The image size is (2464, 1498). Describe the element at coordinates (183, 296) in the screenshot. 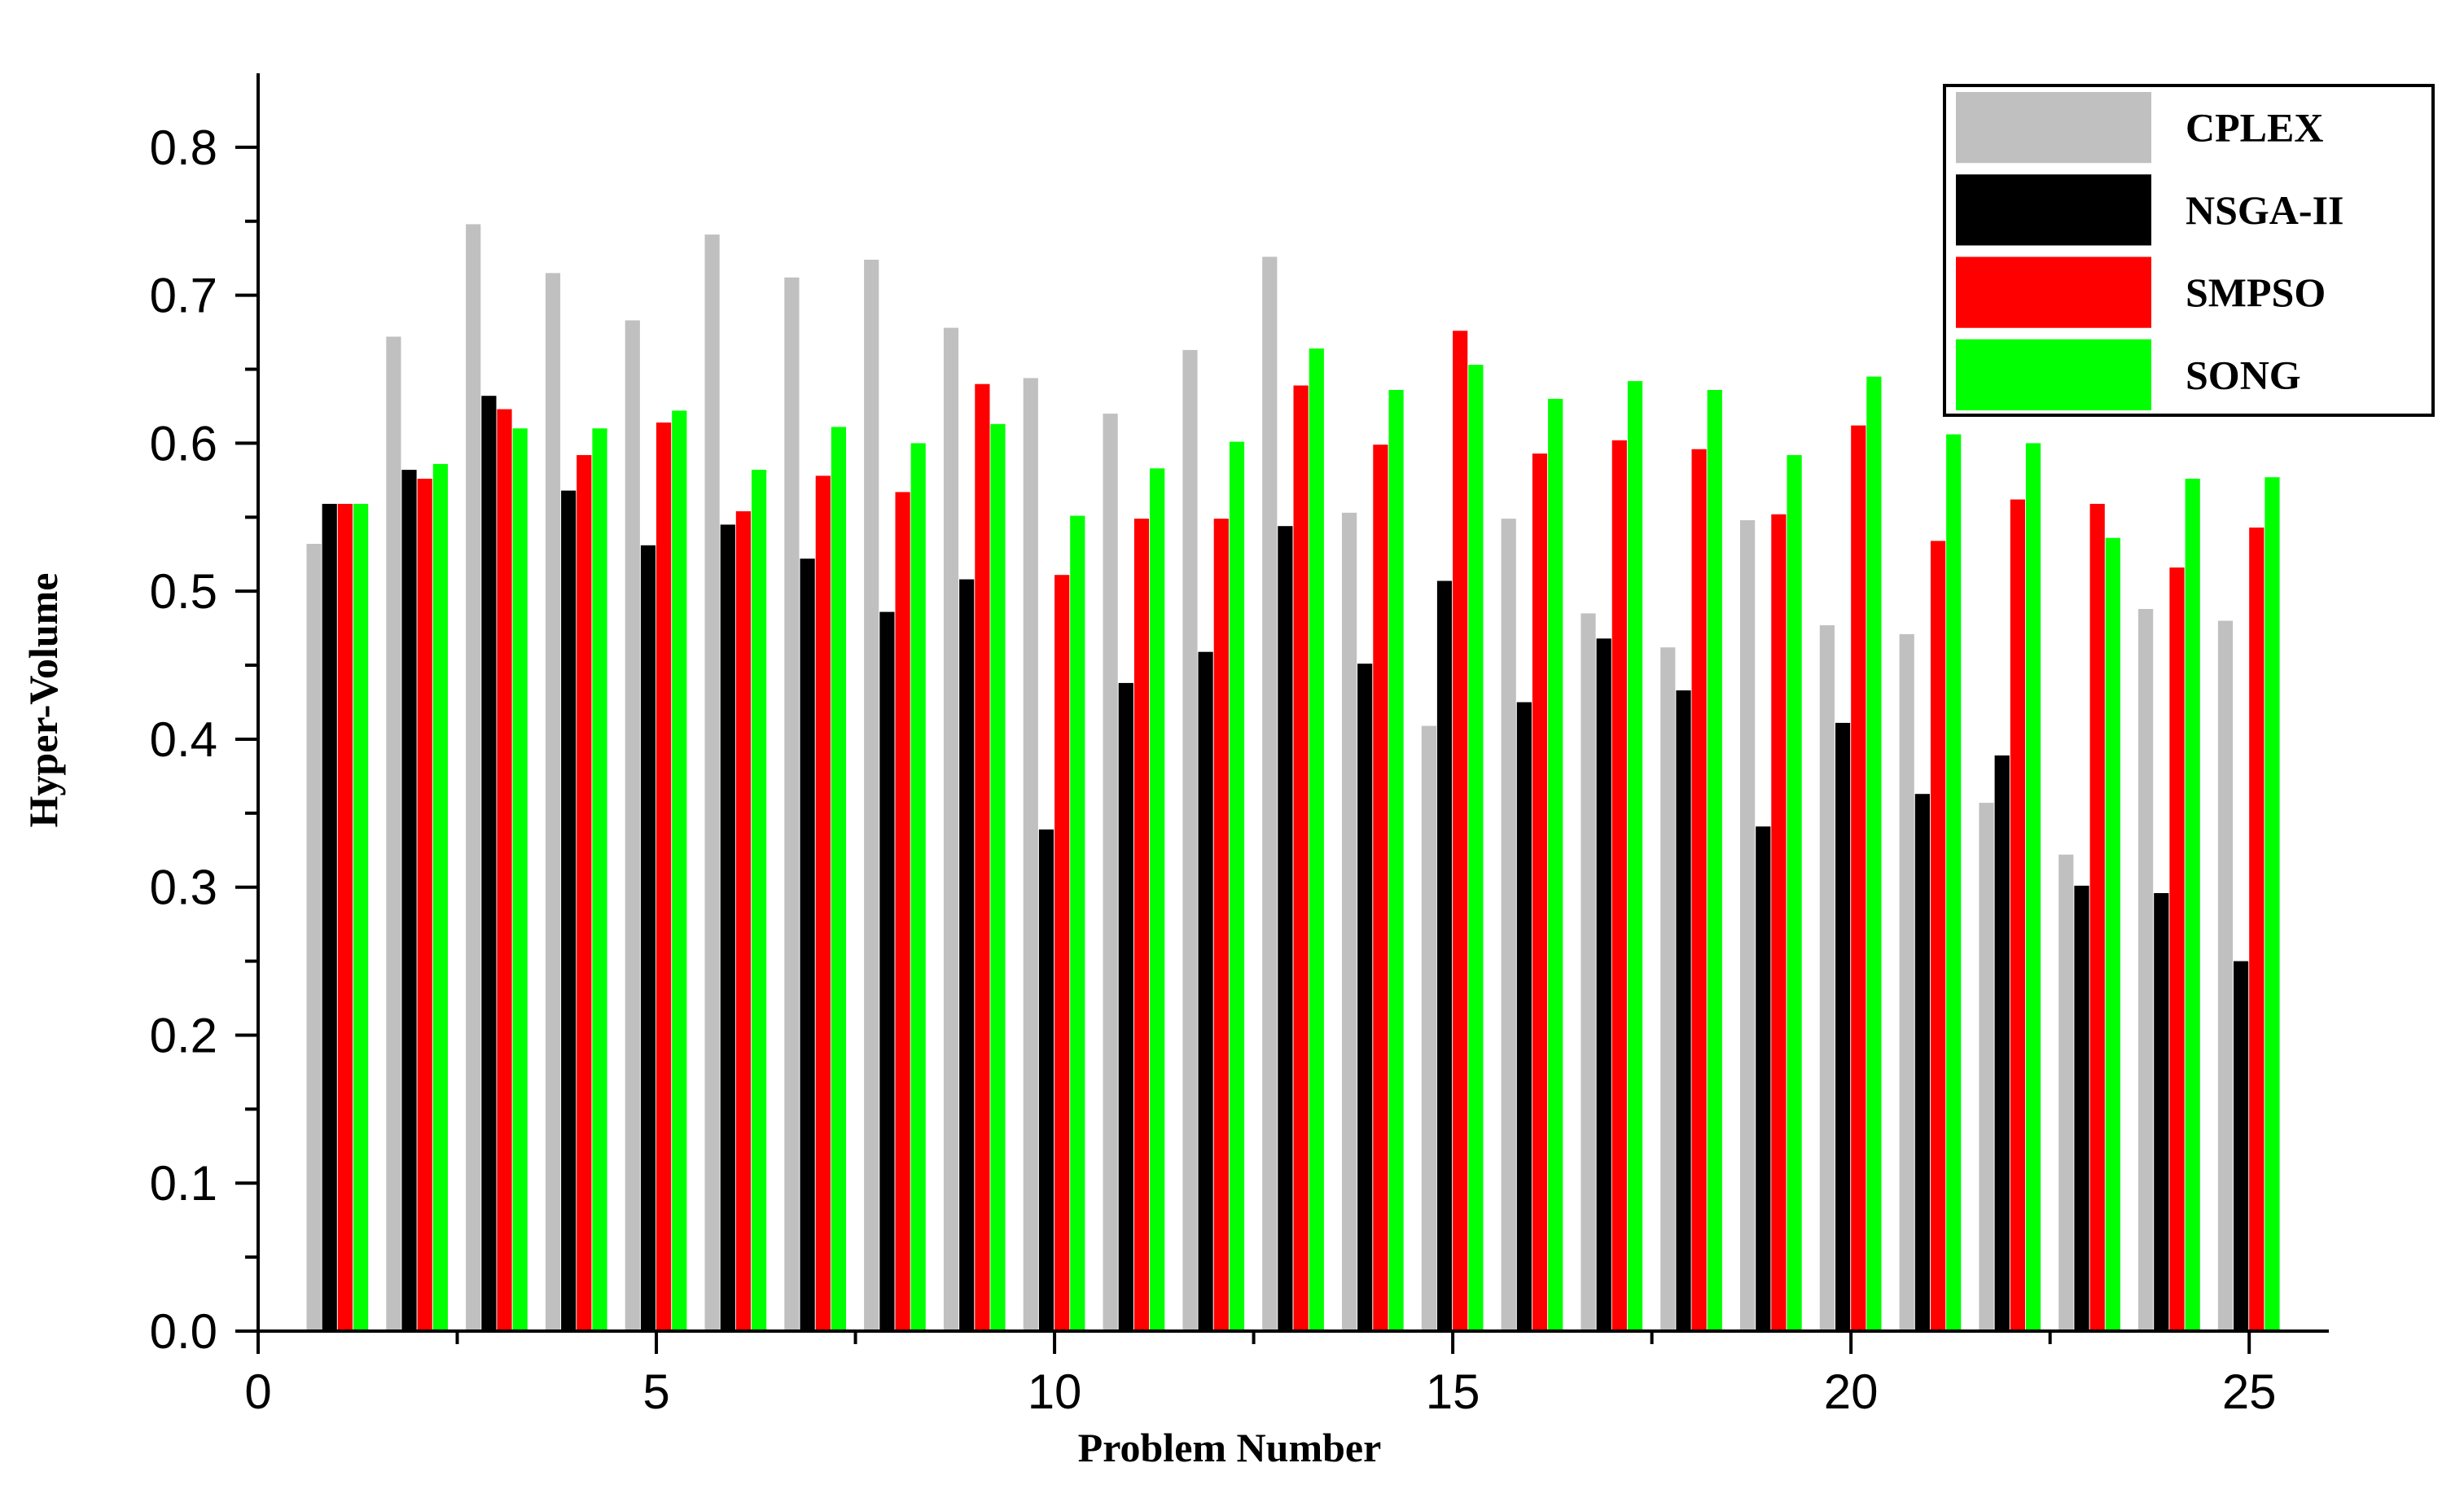

I see `y-tick-label: 0.7` at that location.